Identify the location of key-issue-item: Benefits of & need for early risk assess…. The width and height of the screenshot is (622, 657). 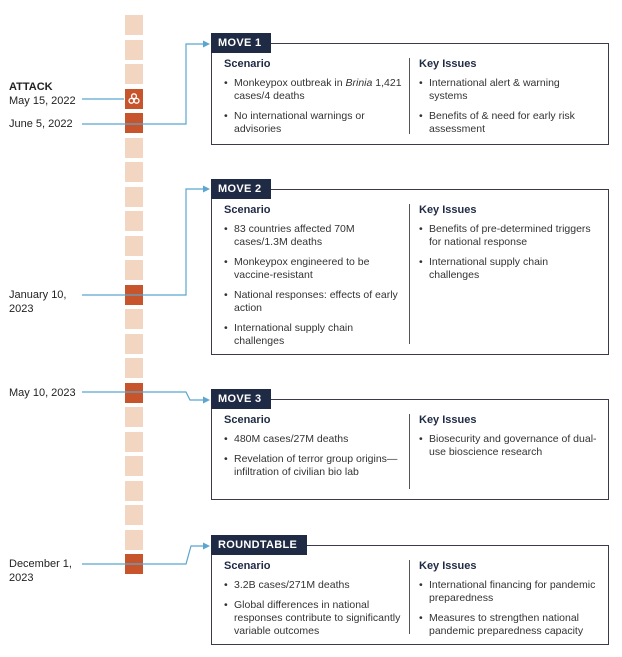
(510, 123).